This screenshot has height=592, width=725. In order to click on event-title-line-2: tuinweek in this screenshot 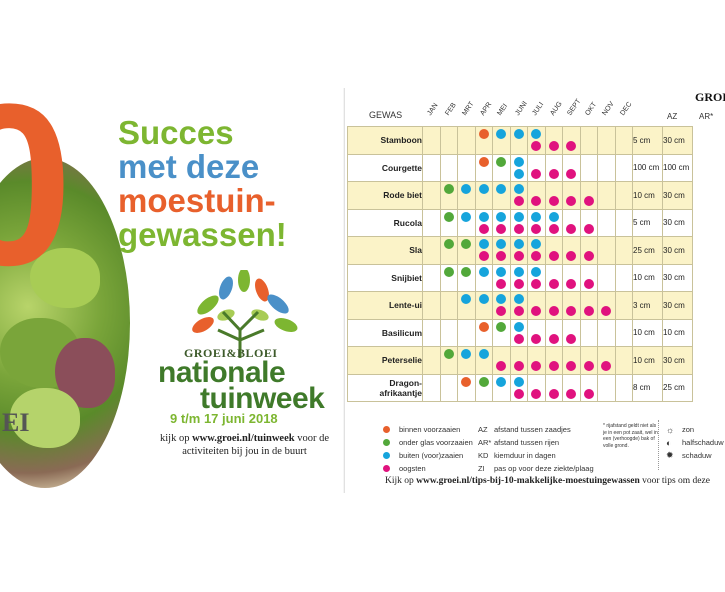, I will do `click(262, 398)`.